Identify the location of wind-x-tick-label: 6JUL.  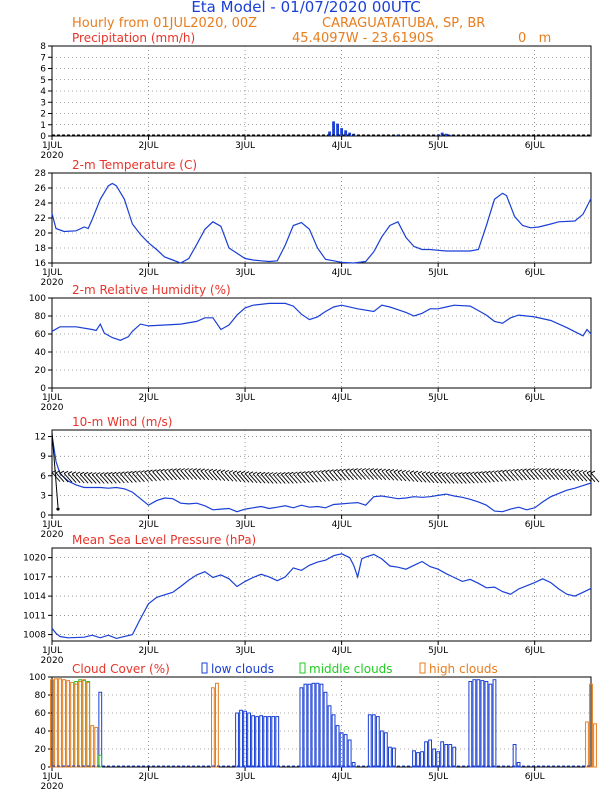
(535, 525).